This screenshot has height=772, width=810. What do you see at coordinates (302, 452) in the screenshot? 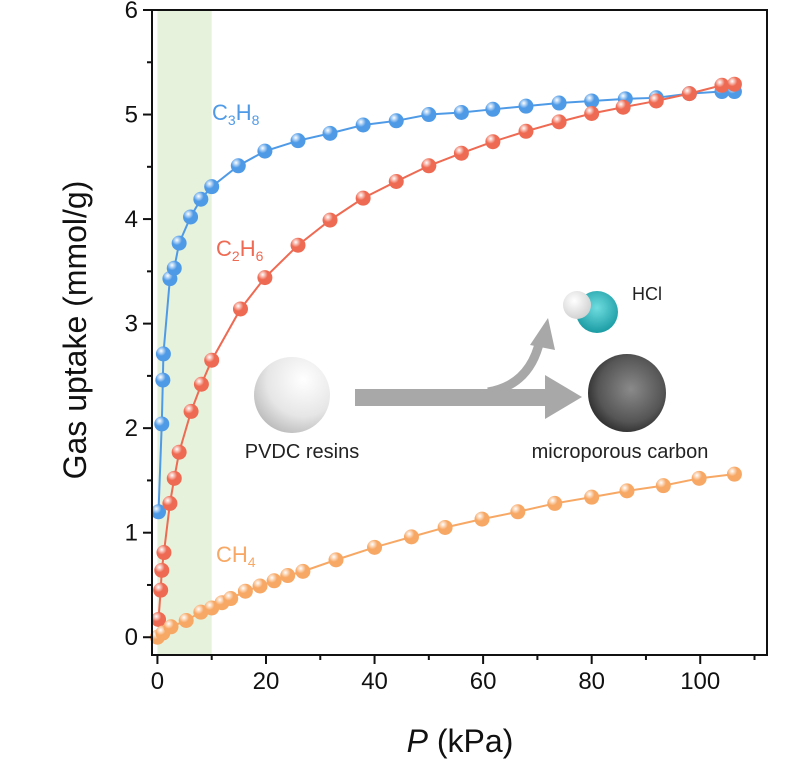
I see `pvdc-label: PVDC resins` at bounding box center [302, 452].